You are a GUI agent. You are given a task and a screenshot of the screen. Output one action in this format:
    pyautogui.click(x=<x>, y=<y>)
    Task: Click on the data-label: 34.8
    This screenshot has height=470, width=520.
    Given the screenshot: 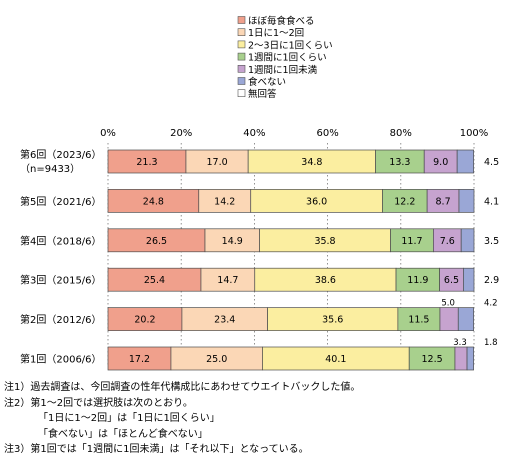 What is the action you would take?
    pyautogui.click(x=311, y=162)
    